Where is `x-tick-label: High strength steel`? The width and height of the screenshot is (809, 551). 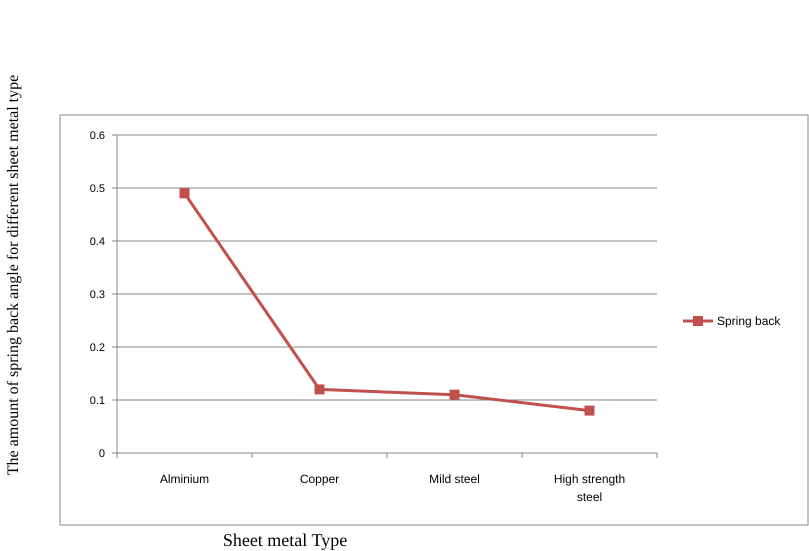 x-tick-label: High strength steel is located at coordinates (590, 488).